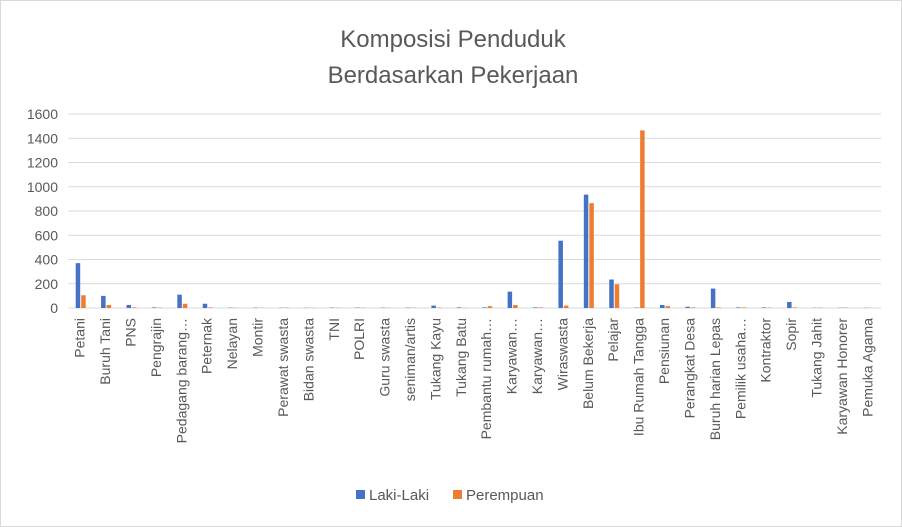 The image size is (902, 527). I want to click on x-tick-label: POLRI, so click(359, 339).